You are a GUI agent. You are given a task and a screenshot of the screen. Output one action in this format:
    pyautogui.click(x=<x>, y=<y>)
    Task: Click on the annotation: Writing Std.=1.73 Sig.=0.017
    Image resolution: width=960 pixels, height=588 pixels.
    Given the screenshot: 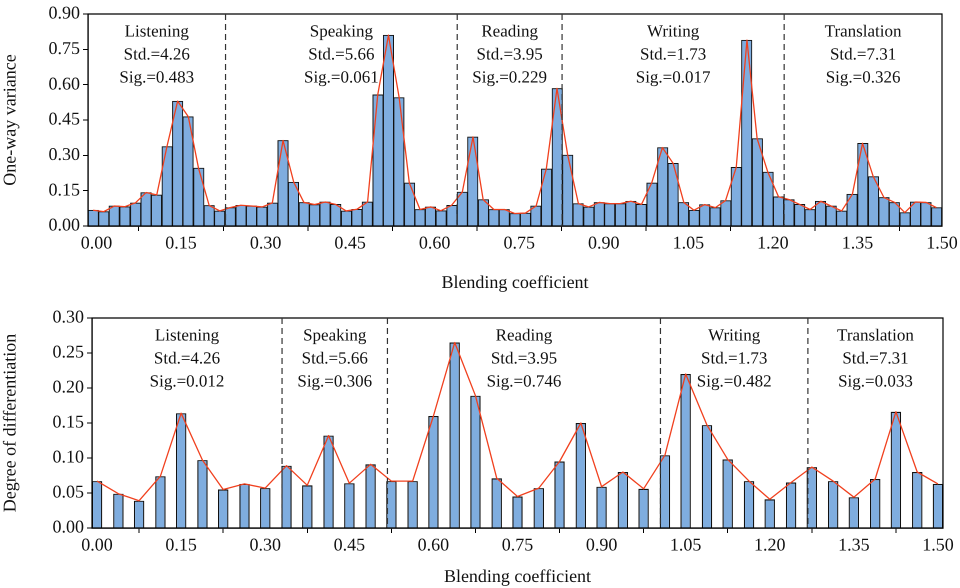 What is the action you would take?
    pyautogui.click(x=673, y=53)
    